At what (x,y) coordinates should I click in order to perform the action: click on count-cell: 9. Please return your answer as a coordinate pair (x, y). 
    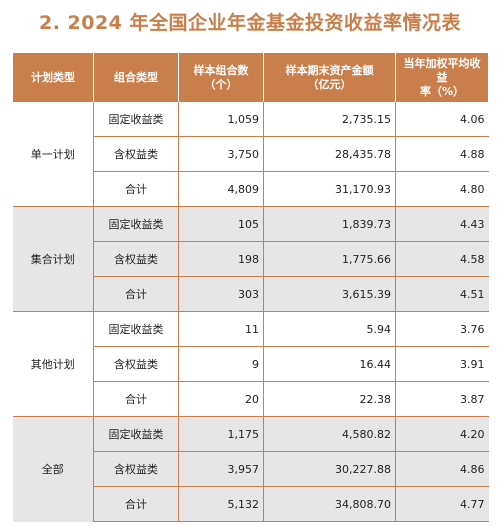
    Looking at the image, I should click on (221, 364).